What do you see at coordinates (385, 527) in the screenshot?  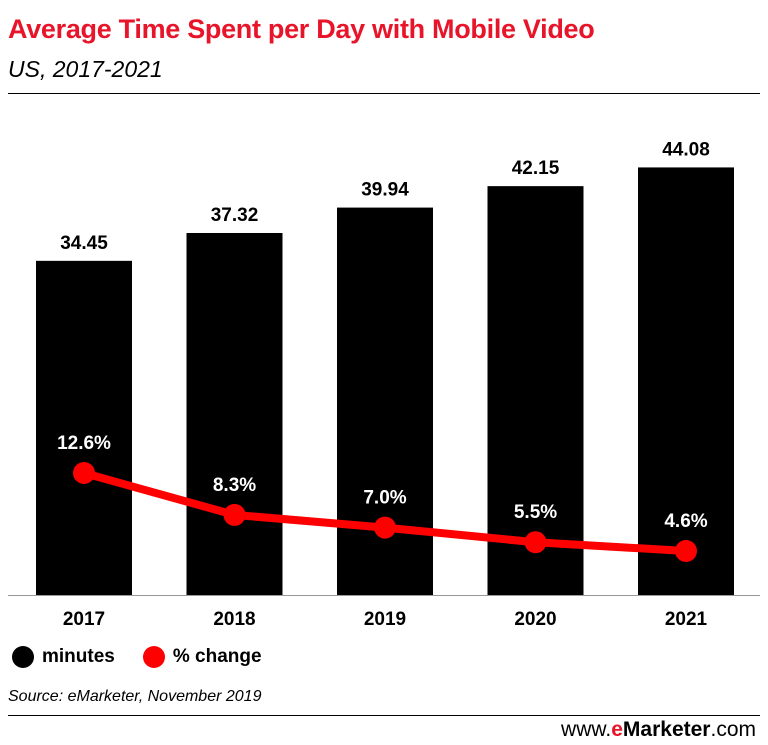 I see `change-point-2019` at bounding box center [385, 527].